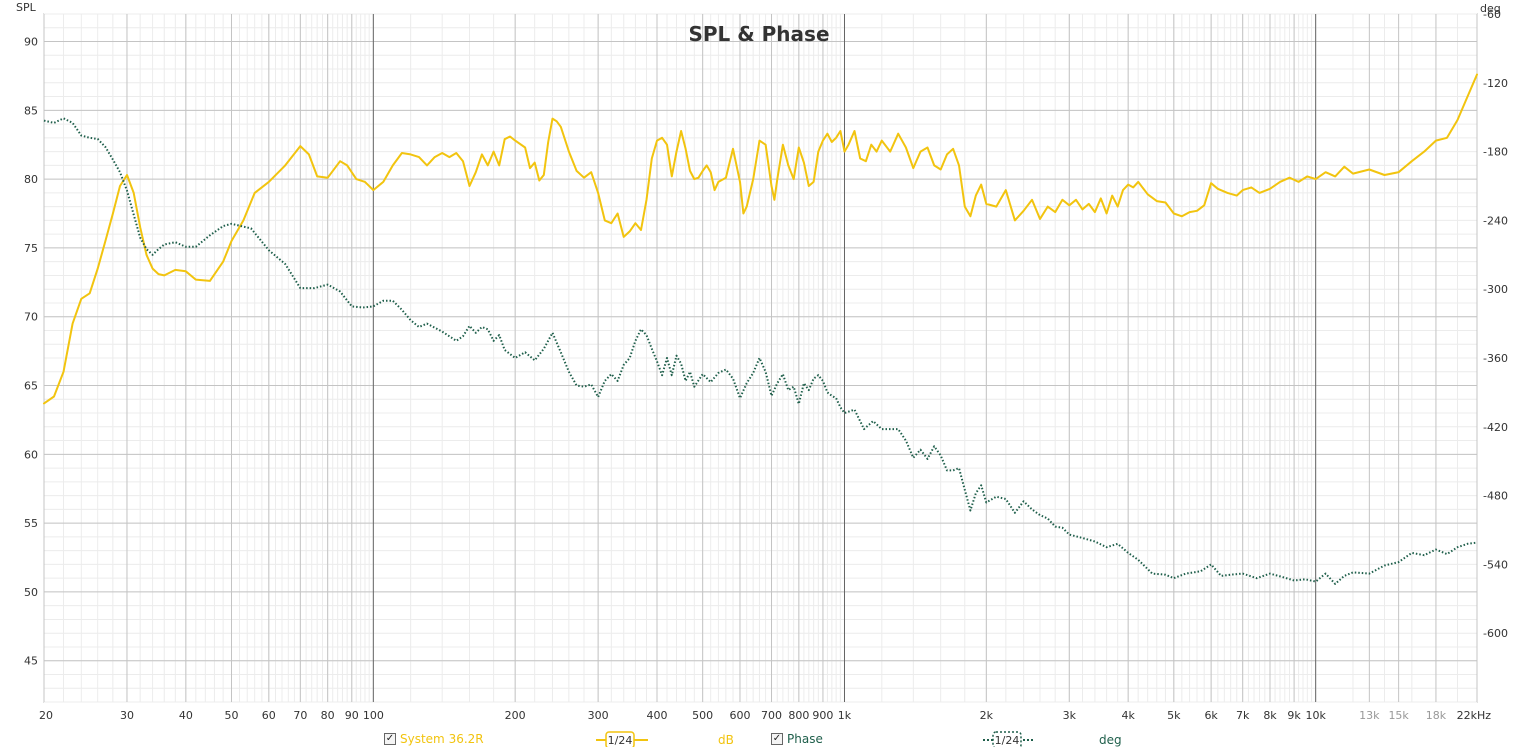 The height and width of the screenshot is (754, 1532). What do you see at coordinates (31, 110) in the screenshot?
I see `left-tick-label: 85` at bounding box center [31, 110].